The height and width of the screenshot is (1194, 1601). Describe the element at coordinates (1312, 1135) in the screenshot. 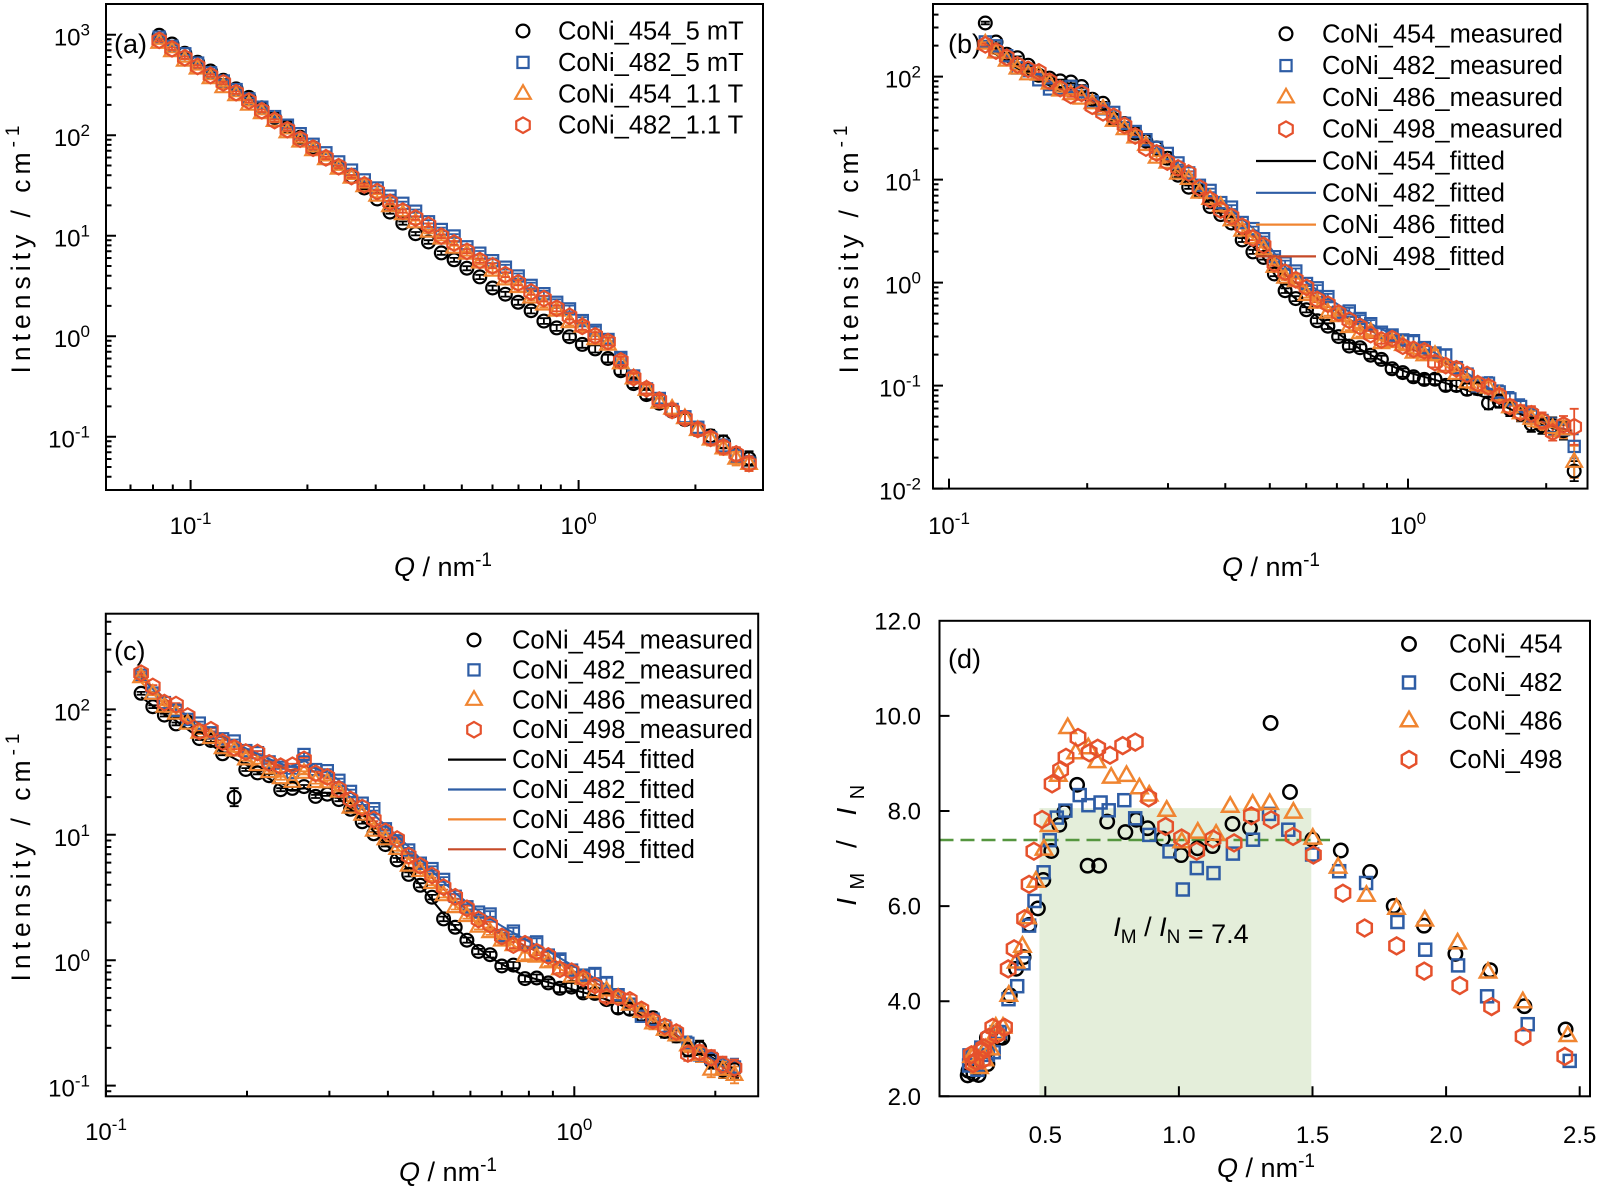

I see `svg-text: 1.5` at that location.